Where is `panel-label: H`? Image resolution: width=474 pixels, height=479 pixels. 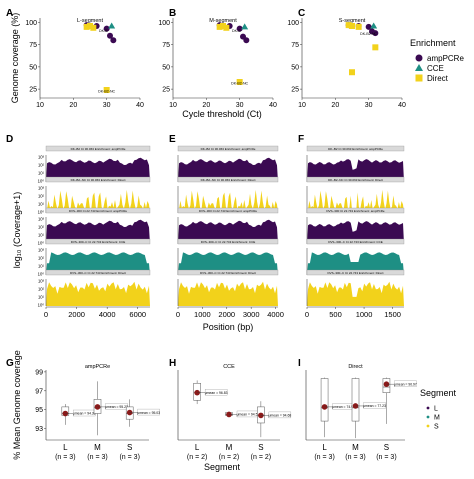
panel-label: H is located at coordinates (172, 363).